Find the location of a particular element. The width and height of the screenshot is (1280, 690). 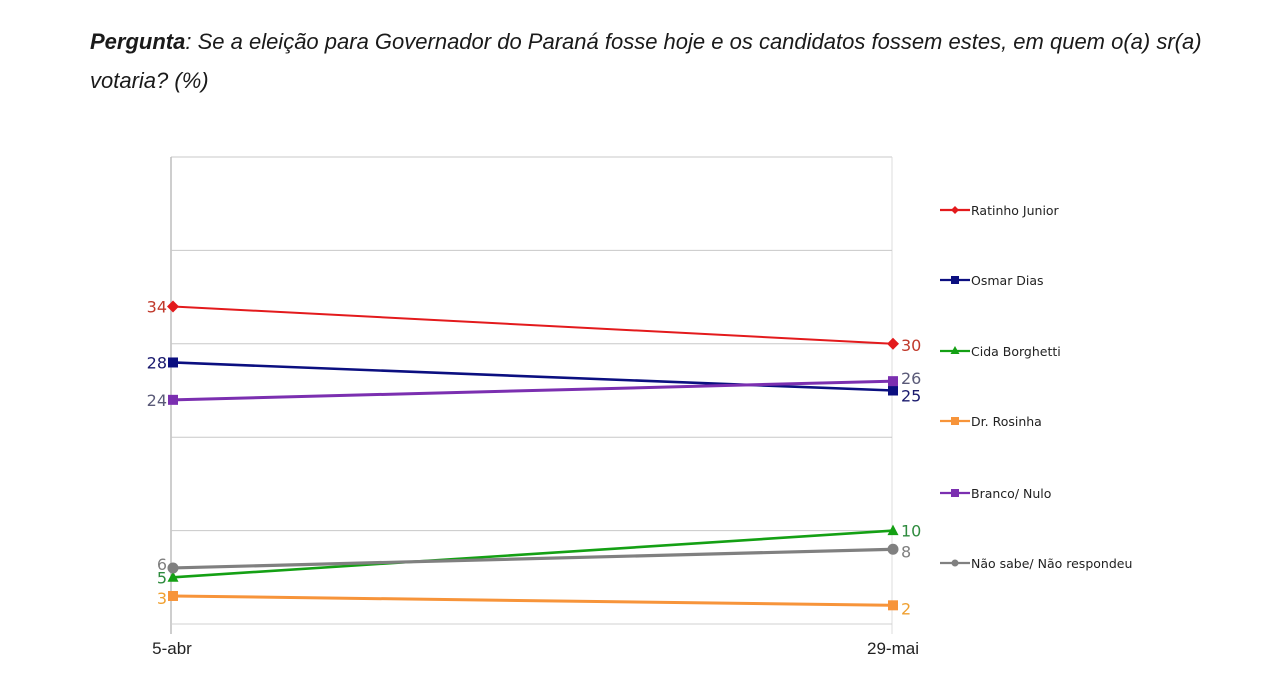

data-label: 25 is located at coordinates (911, 396).